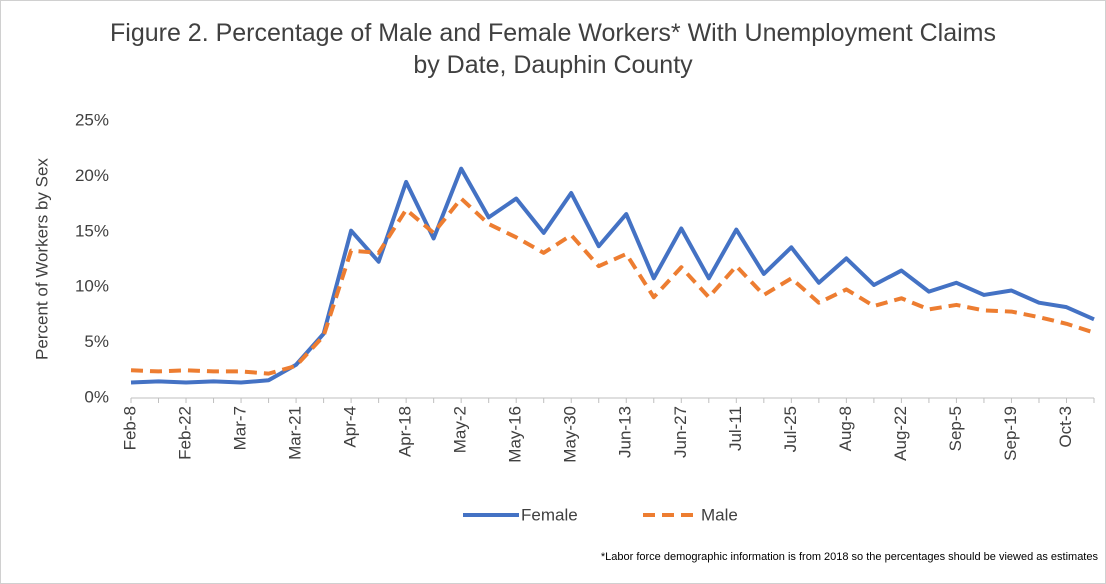 This screenshot has width=1106, height=584. What do you see at coordinates (900, 433) in the screenshot?
I see `x-tick-label: Aug-22` at bounding box center [900, 433].